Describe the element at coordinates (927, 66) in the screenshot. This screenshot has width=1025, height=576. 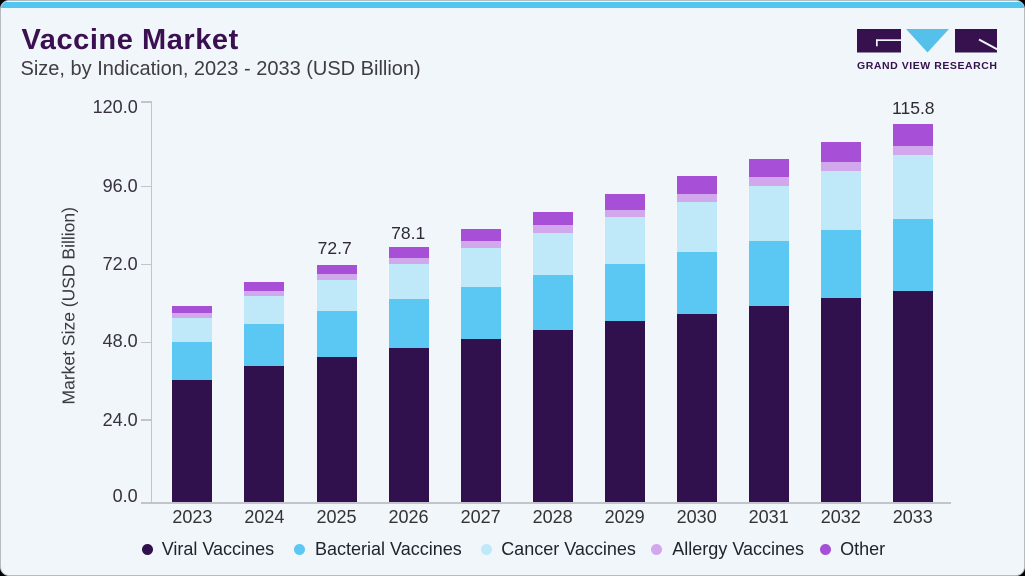
I see `svg-text: GRAND VIEW RESEARCH` at that location.